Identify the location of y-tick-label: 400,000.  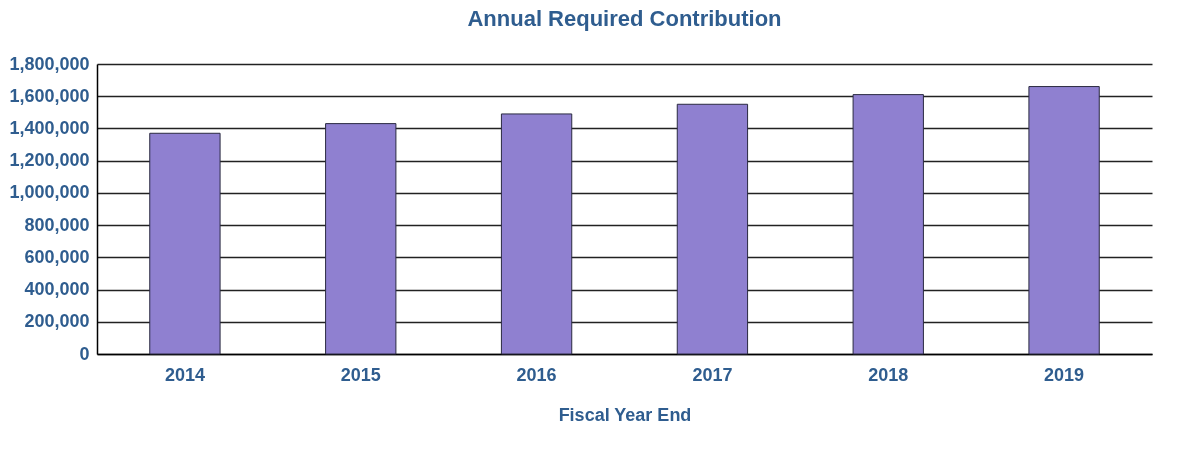
(57, 289).